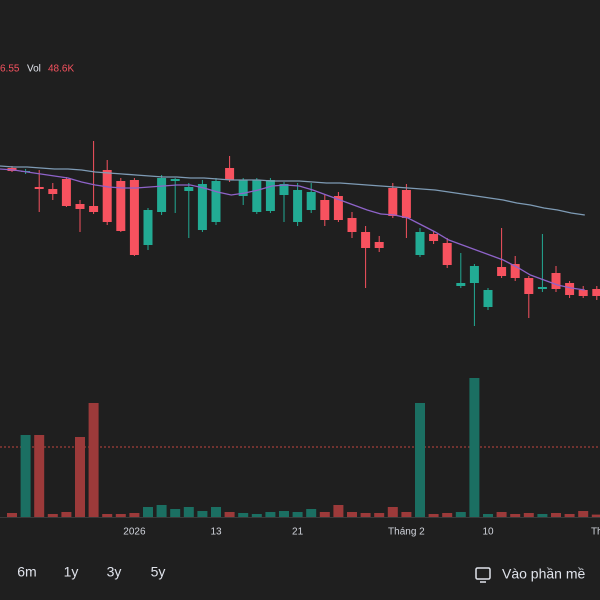  What do you see at coordinates (292, 190) in the screenshot?
I see `moving-average-line` at bounding box center [292, 190].